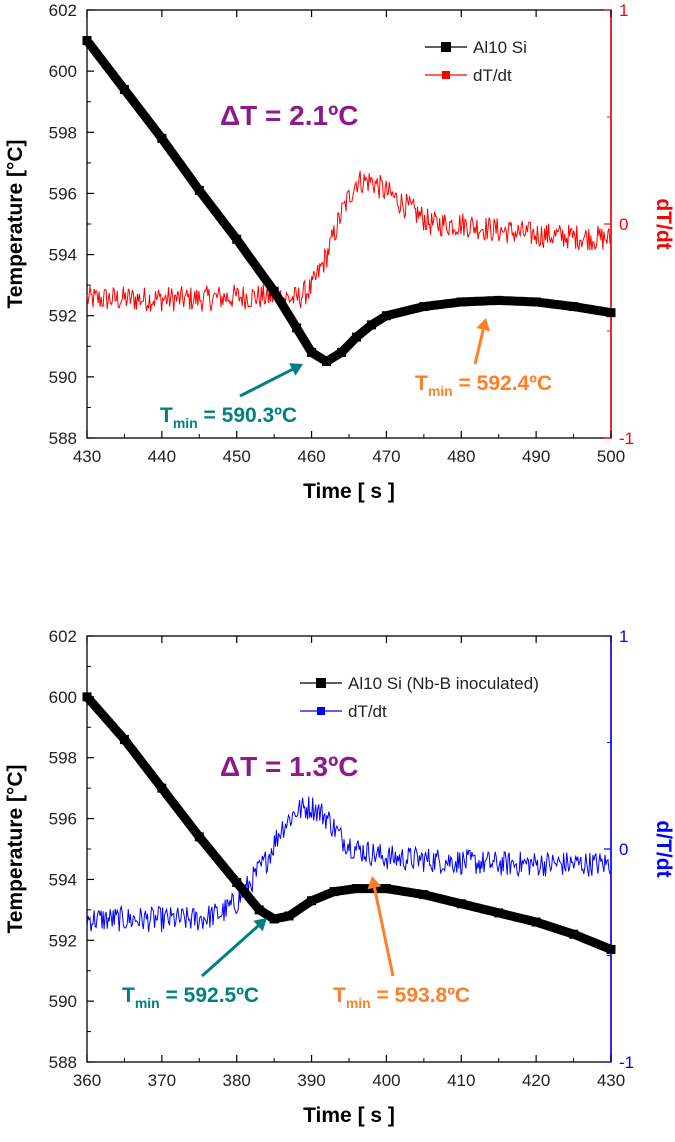  What do you see at coordinates (63, 1062) in the screenshot?
I see `y-tick-label: 588` at bounding box center [63, 1062].